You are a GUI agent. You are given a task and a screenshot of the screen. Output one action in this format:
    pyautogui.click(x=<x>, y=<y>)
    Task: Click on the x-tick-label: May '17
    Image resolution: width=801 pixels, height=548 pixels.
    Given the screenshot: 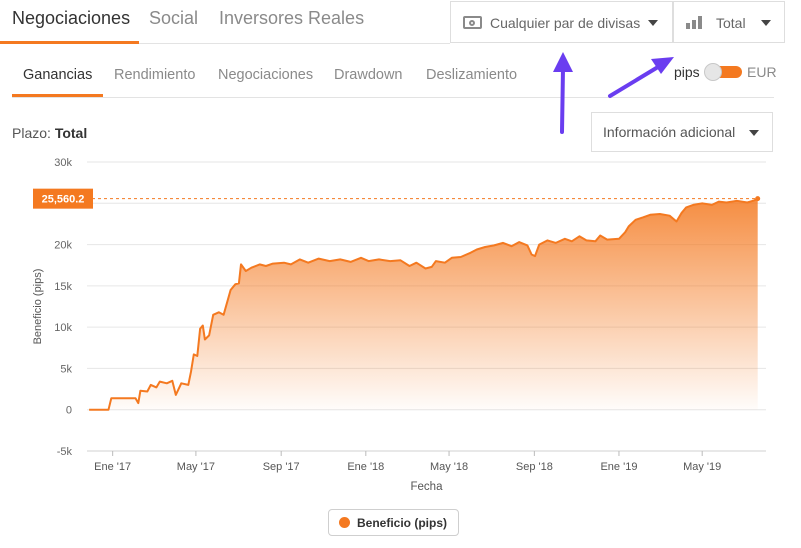 What is the action you would take?
    pyautogui.click(x=196, y=467)
    